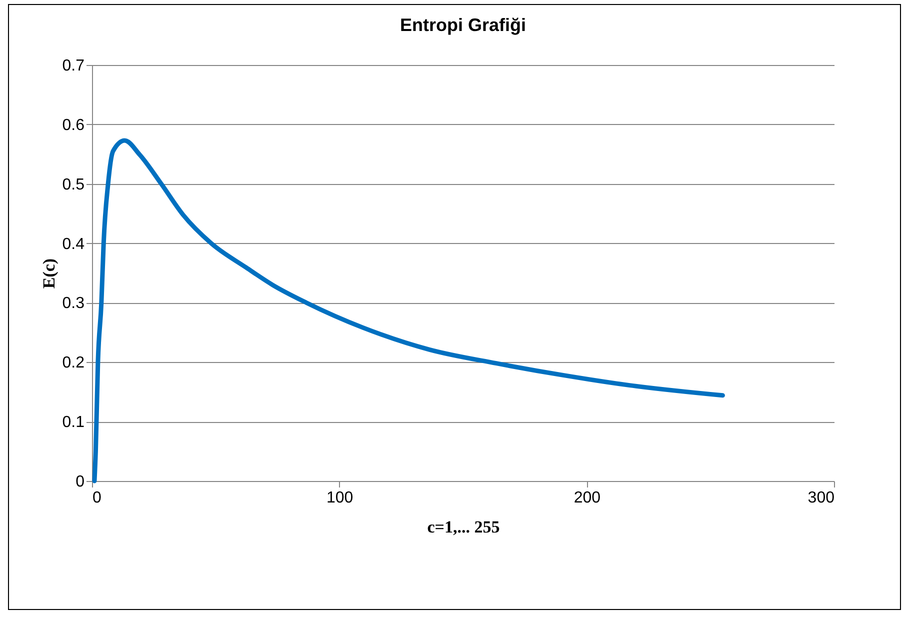 This screenshot has width=909, height=619. What do you see at coordinates (73, 303) in the screenshot?
I see `y-tick-label: 0.3` at bounding box center [73, 303].